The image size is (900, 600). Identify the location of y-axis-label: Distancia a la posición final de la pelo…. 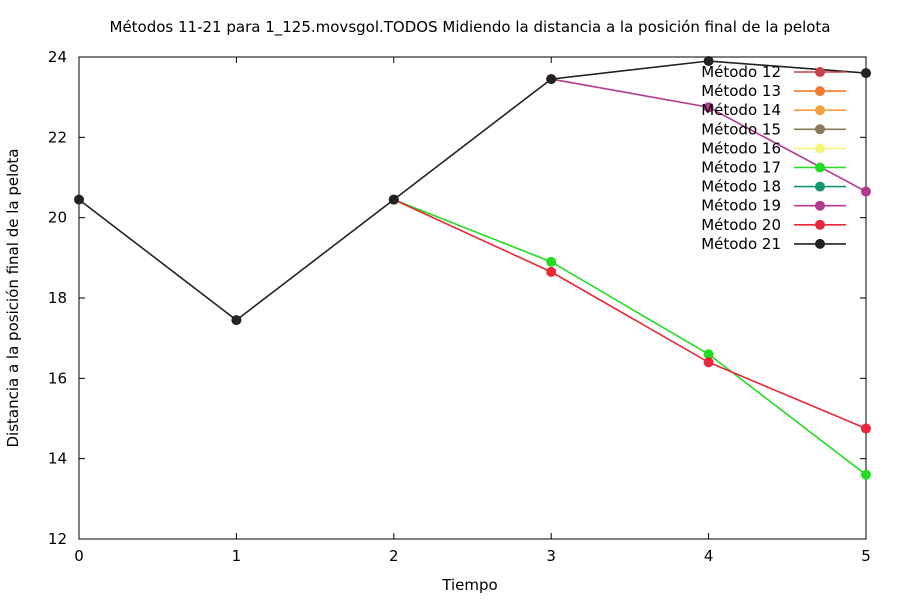
(13, 297).